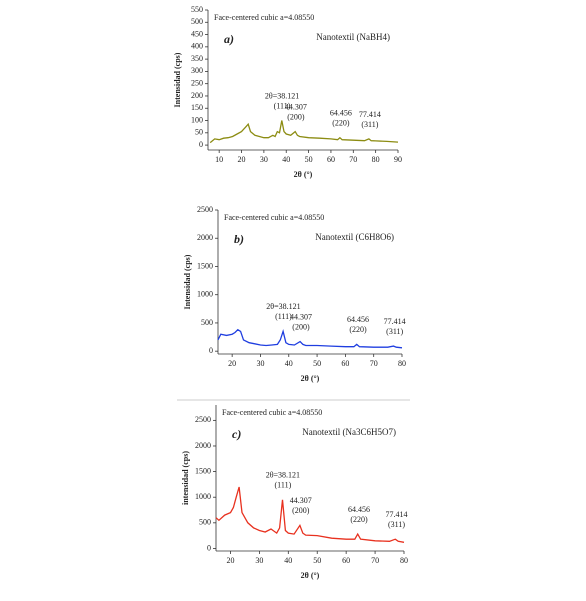 This screenshot has height=601, width=586. I want to click on y-tick-label: 550, so click(197, 9).